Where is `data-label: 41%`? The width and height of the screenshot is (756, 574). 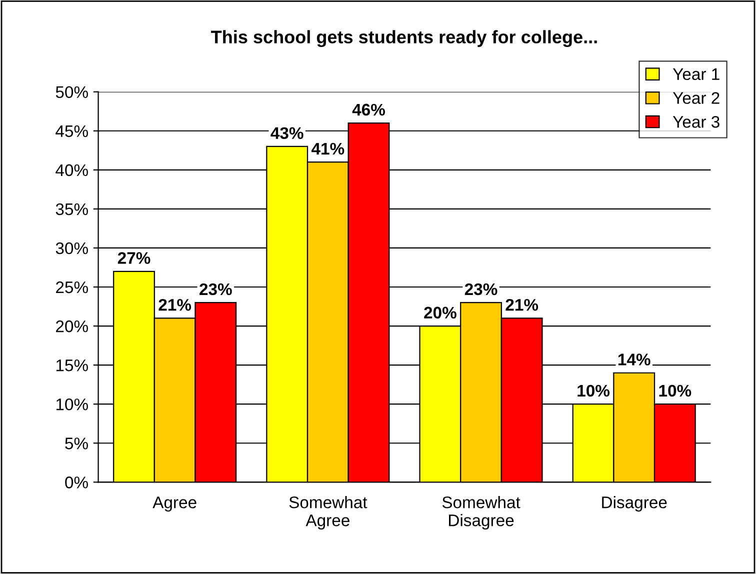
data-label: 41% is located at coordinates (327, 148).